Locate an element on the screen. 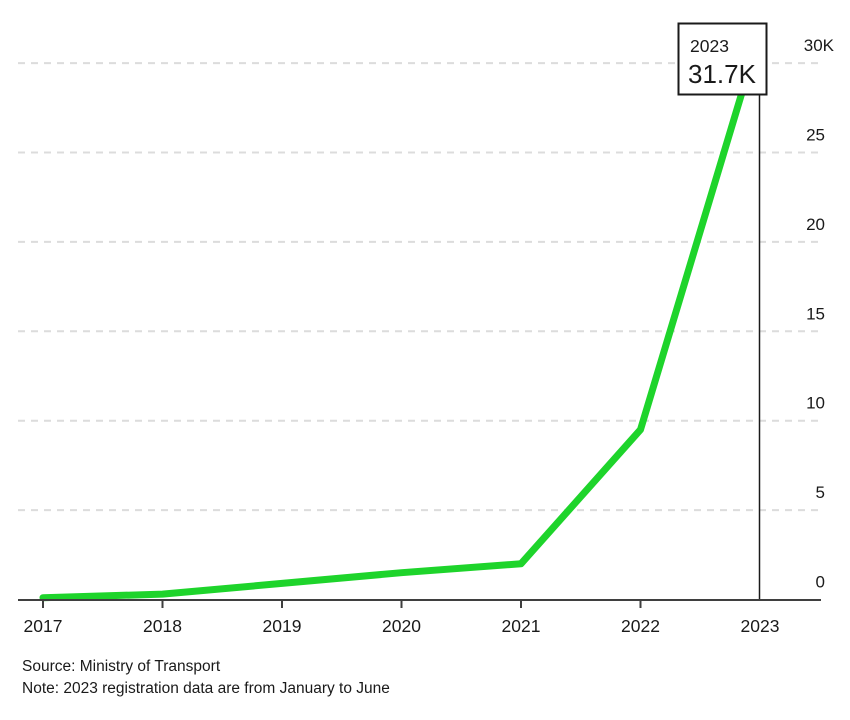  x-tick-label-2019: 2019 is located at coordinates (282, 626).